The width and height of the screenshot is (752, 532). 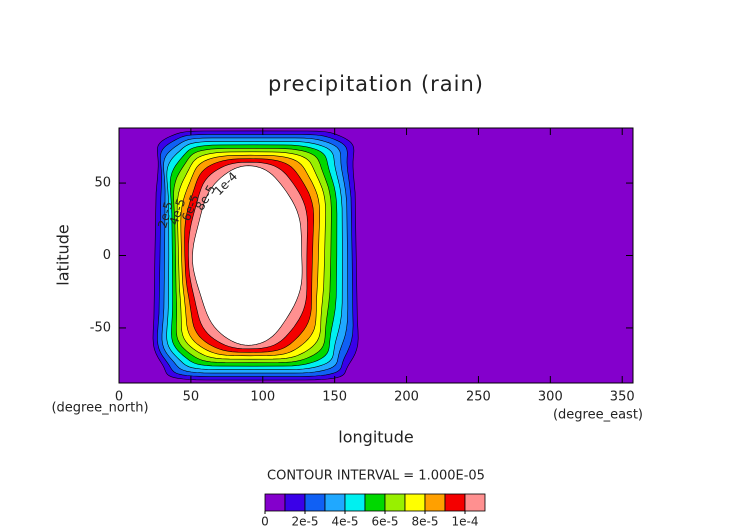 I want to click on x-tick-label: 100, so click(x=262, y=397).